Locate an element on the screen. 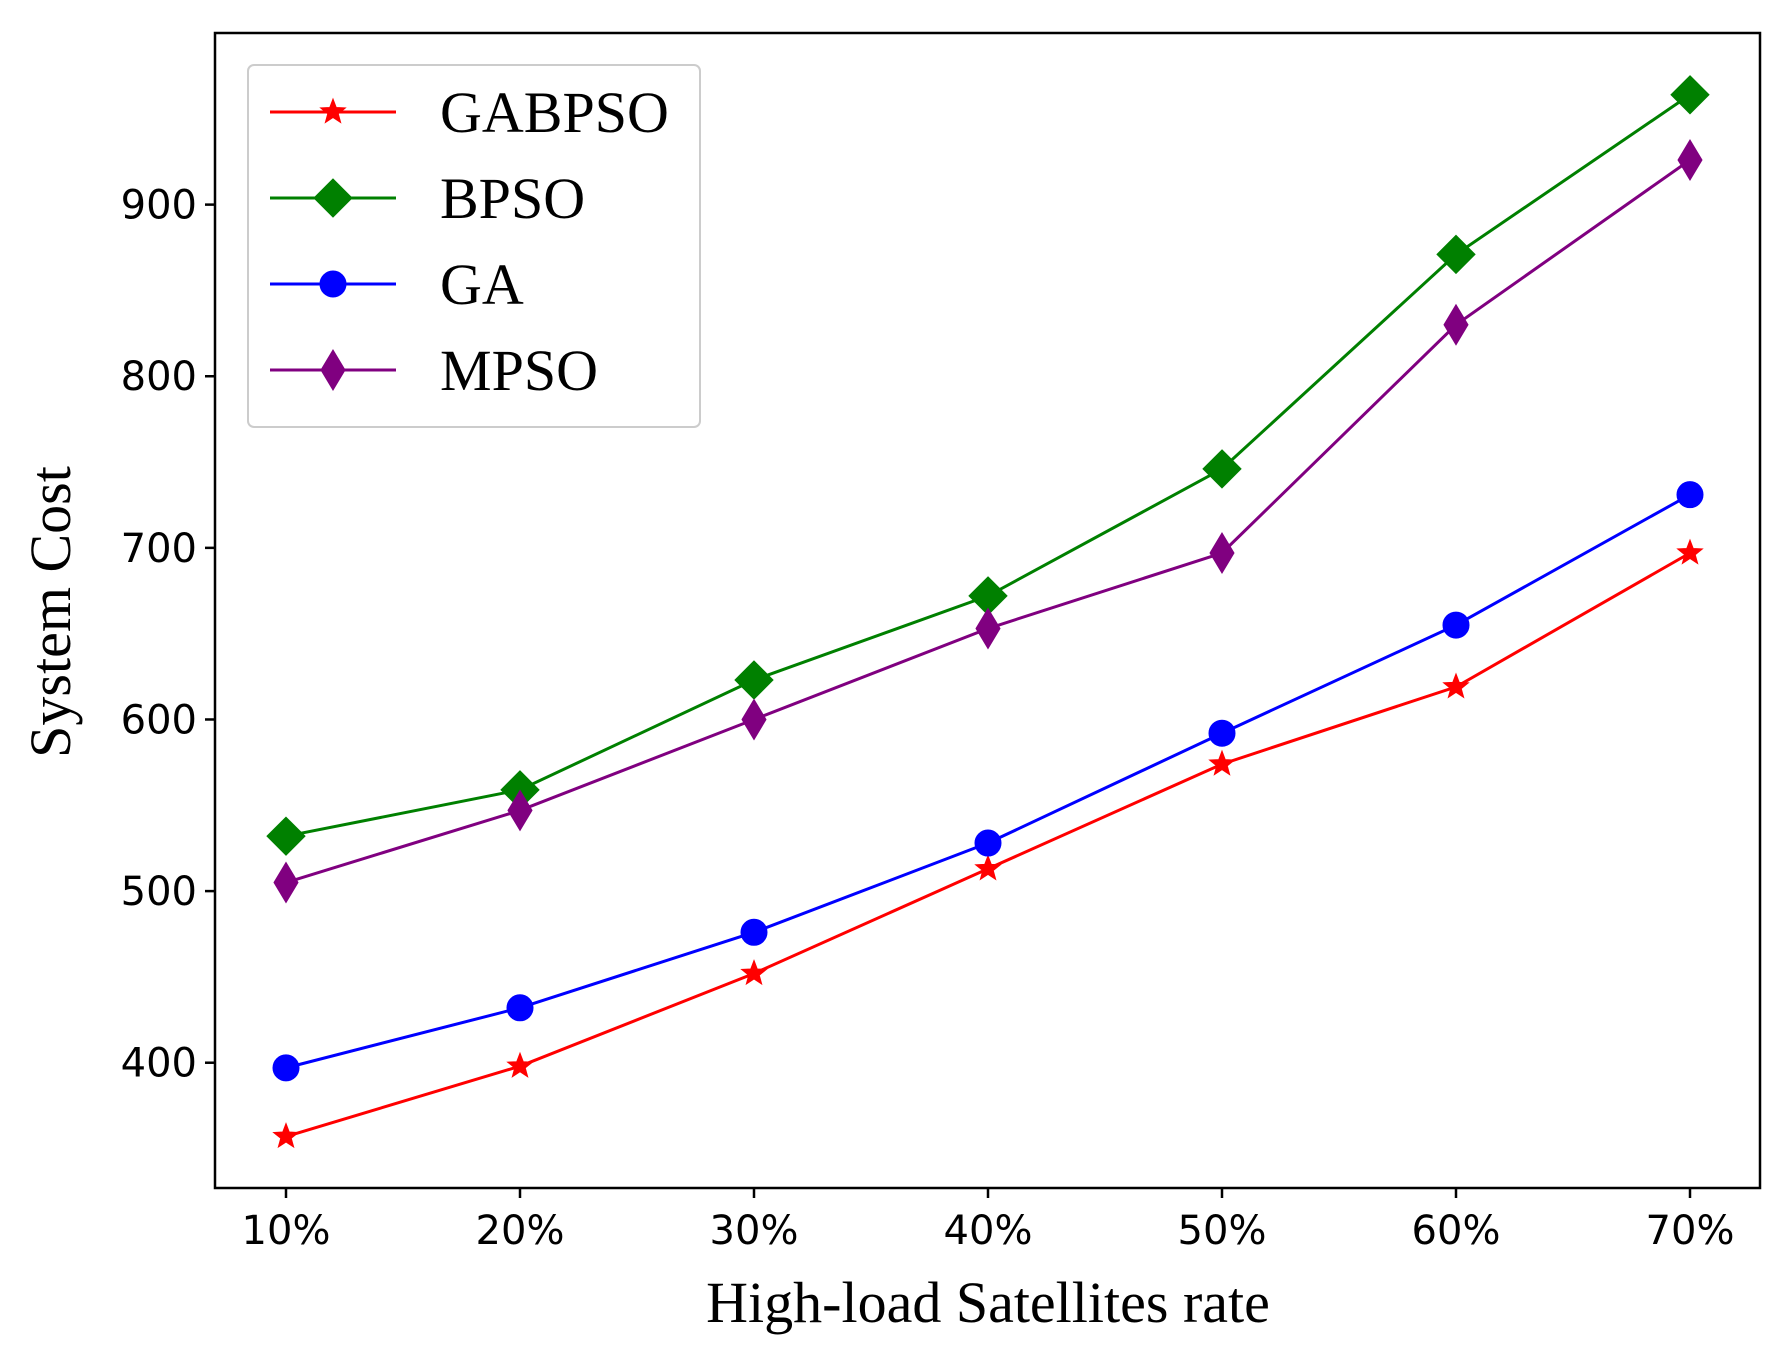 This screenshot has height=1349, width=1787. x-tick-label: 60% is located at coordinates (1456, 1231).